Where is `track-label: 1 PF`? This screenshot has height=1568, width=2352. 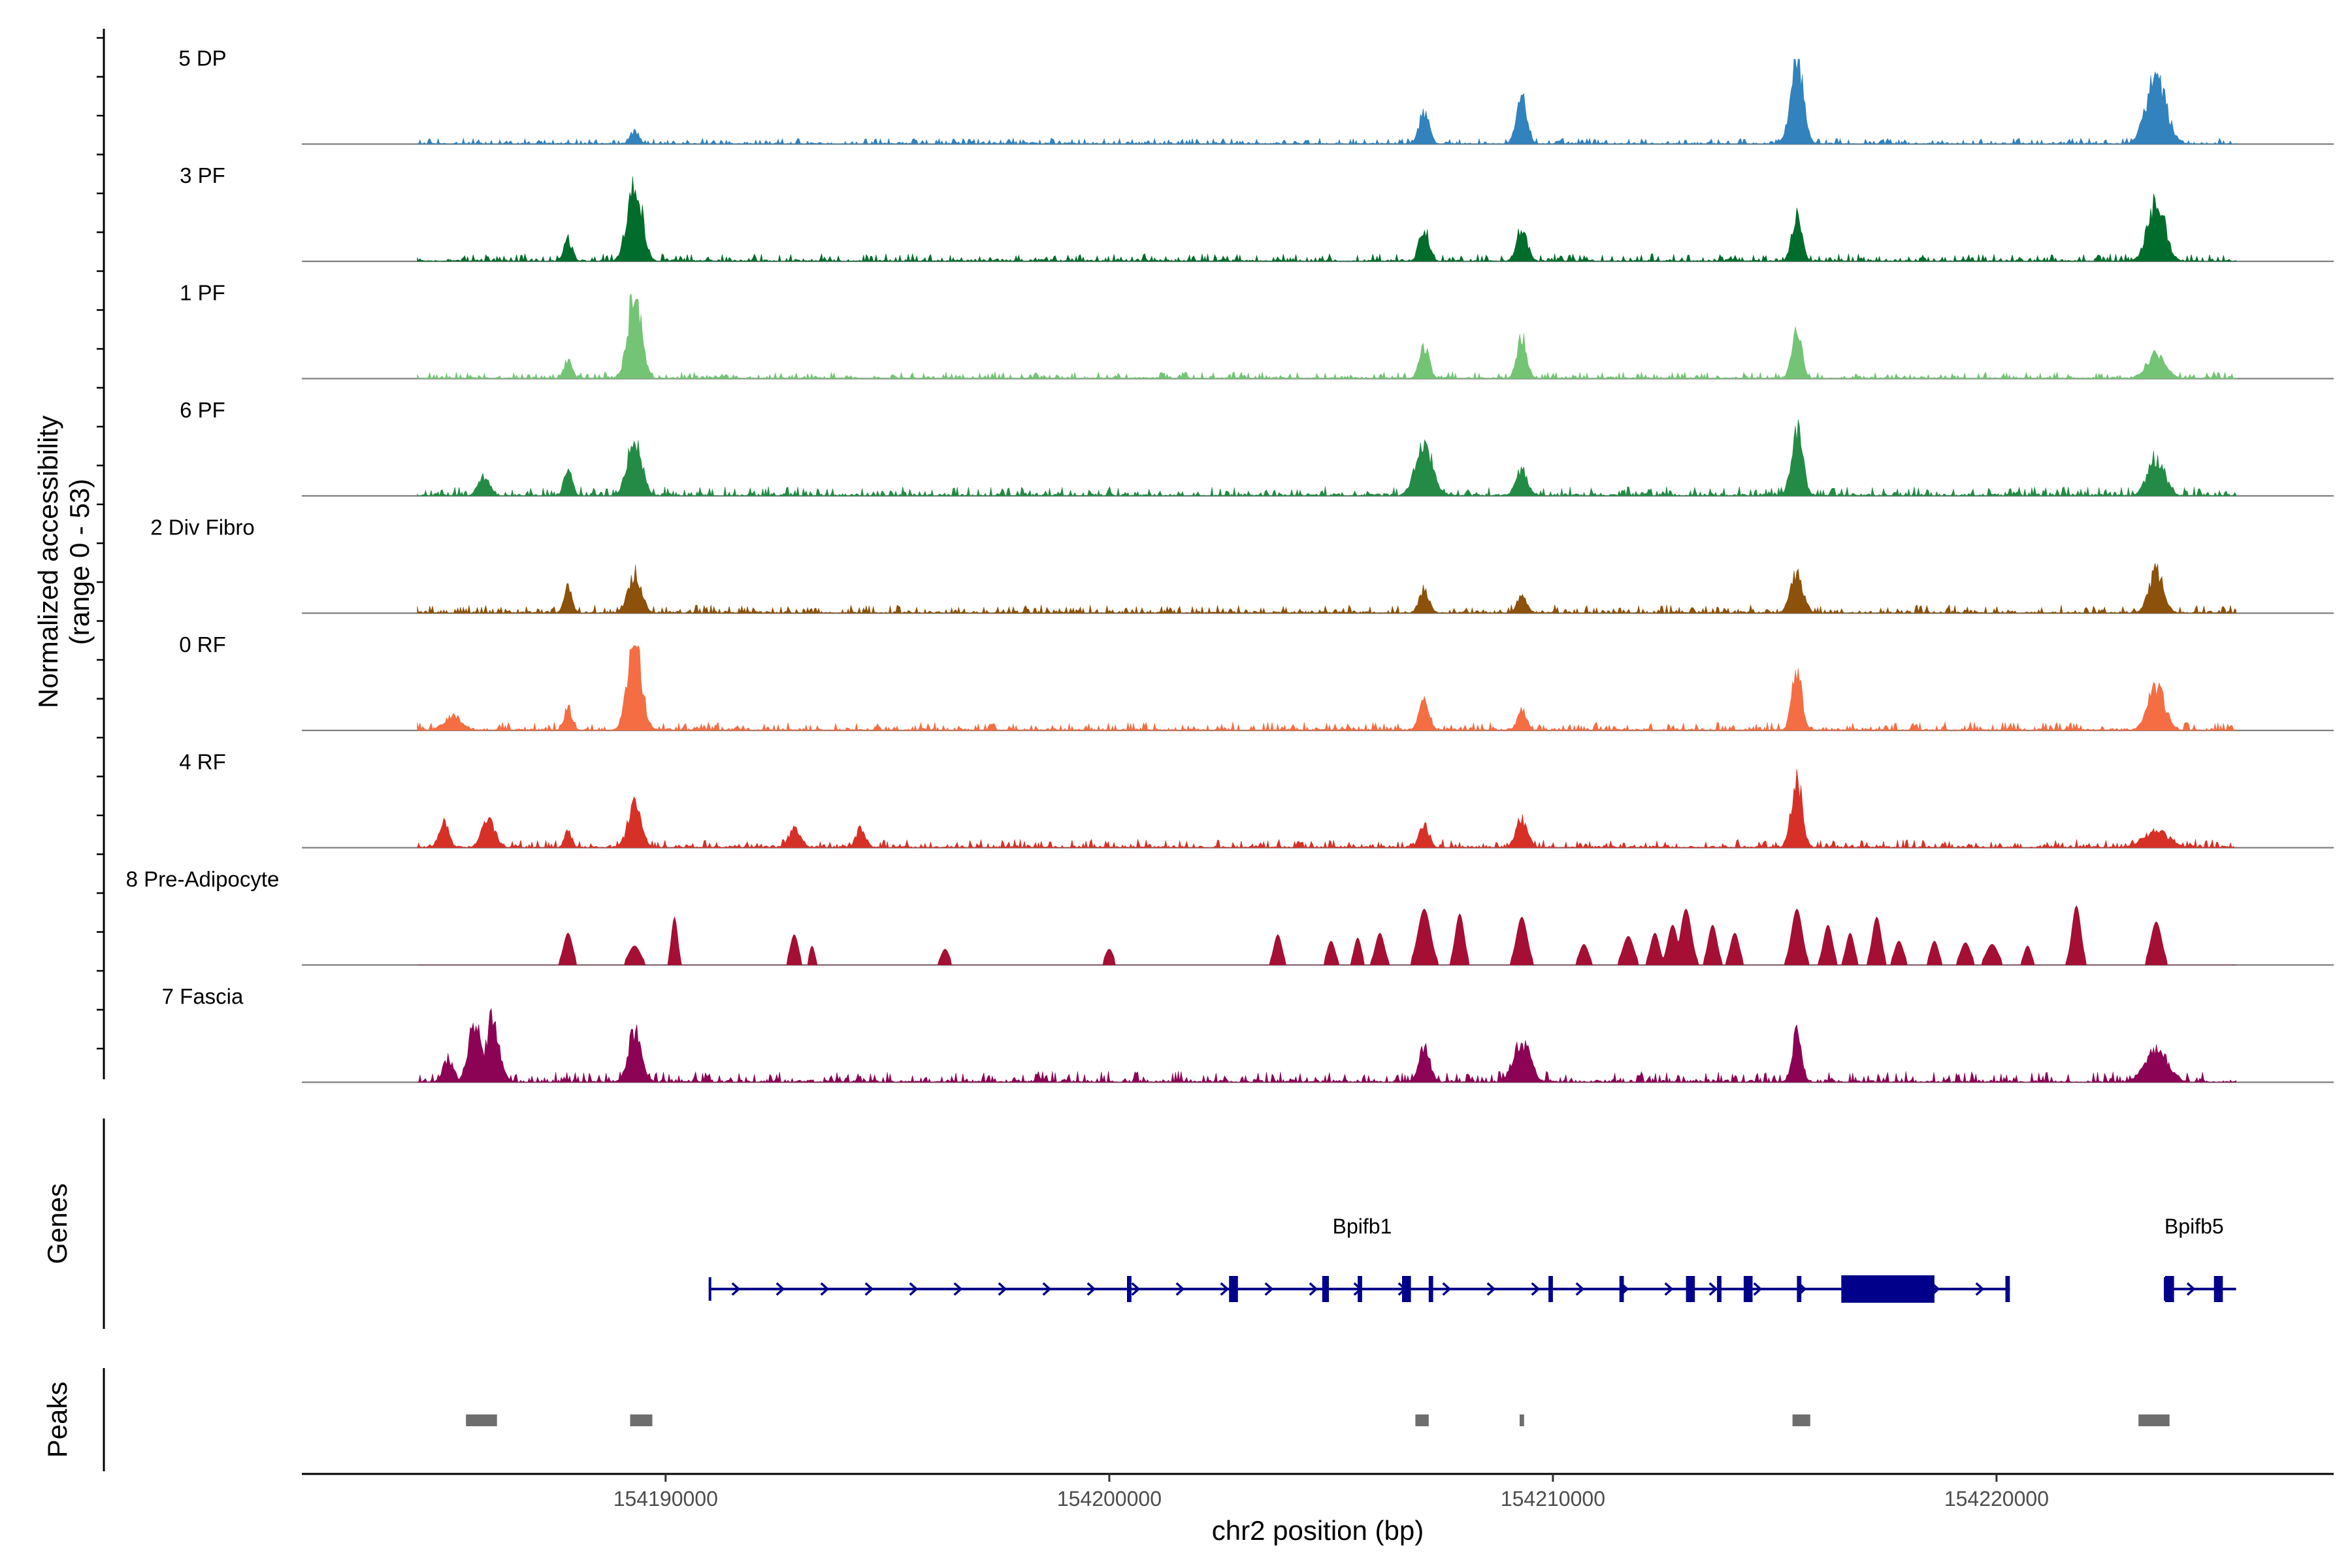 track-label: 1 PF is located at coordinates (202, 293).